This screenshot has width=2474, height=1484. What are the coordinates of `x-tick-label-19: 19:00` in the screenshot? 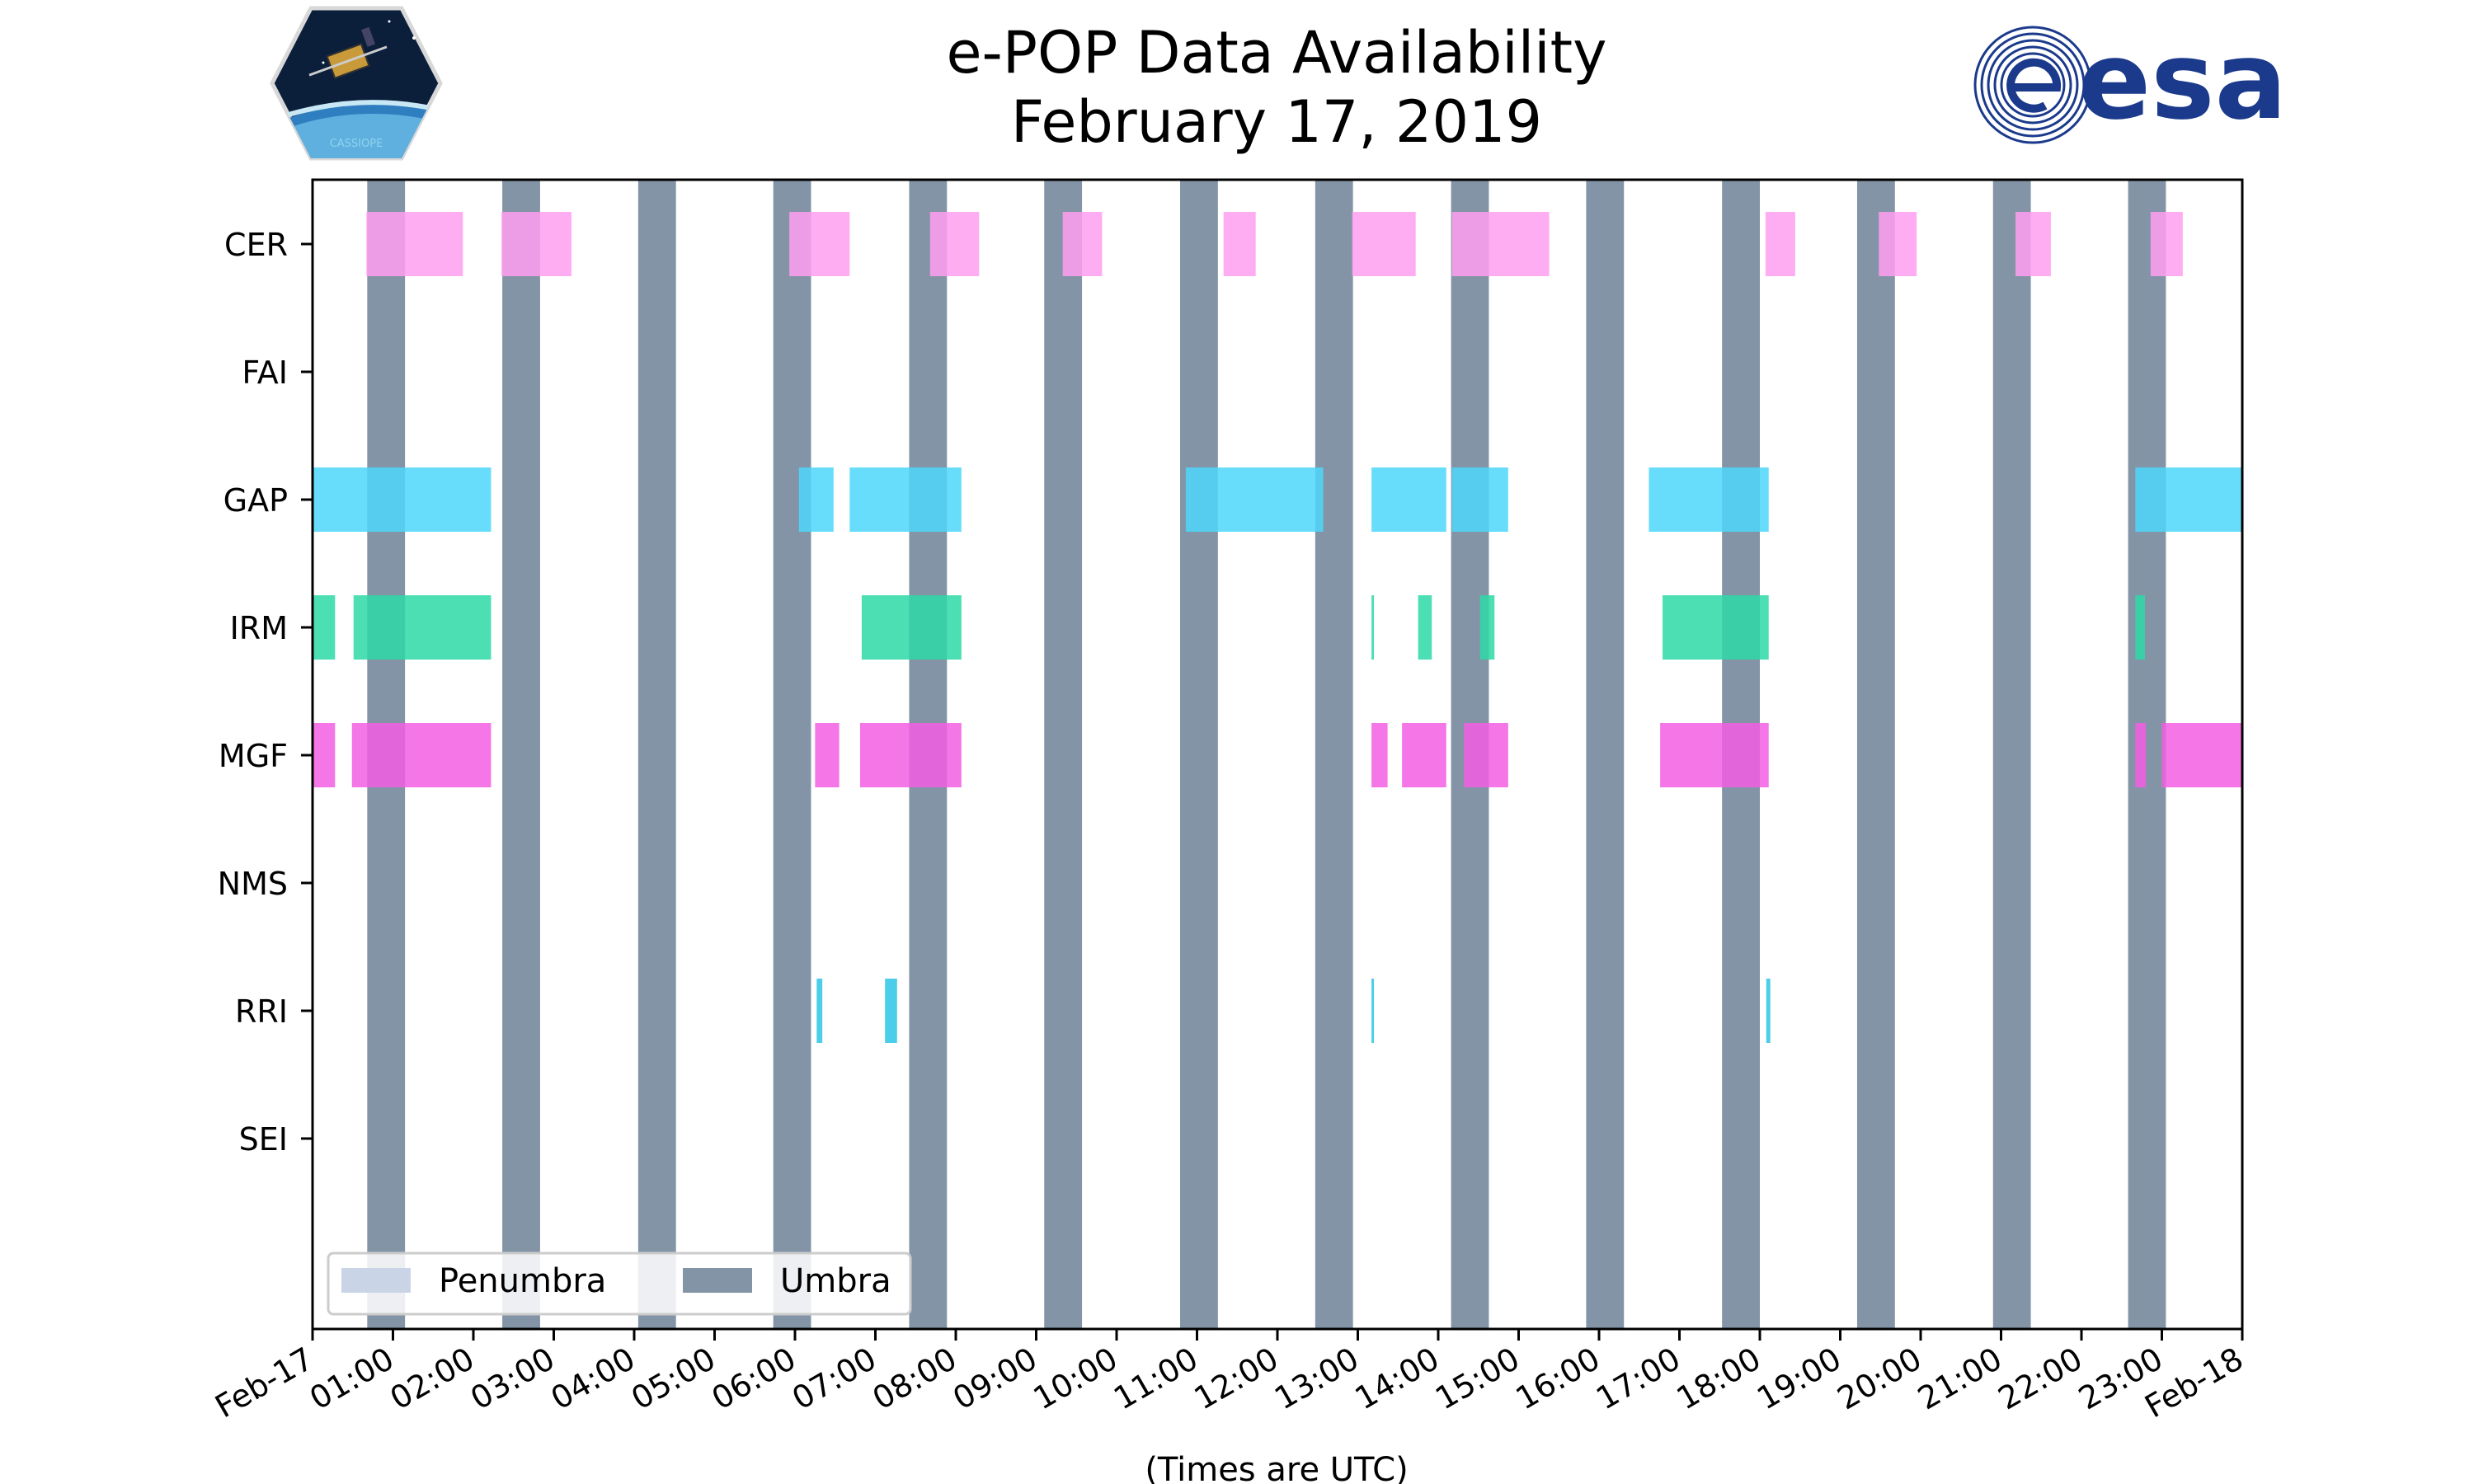 It's located at (1799, 1379).